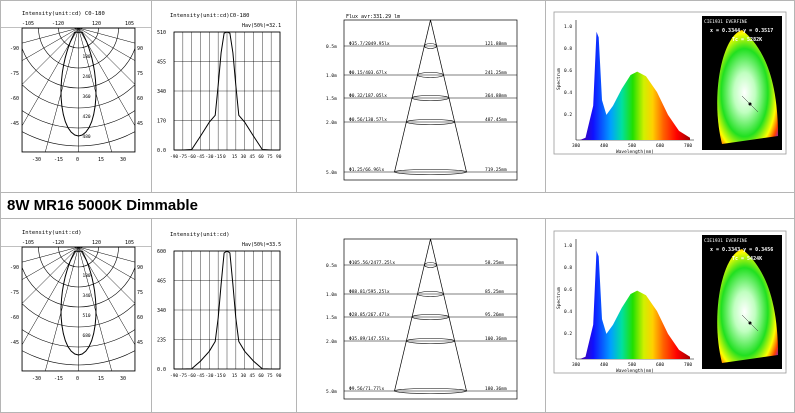 This screenshot has width=795, height=413. I want to click on polar-radial-label: 240, so click(87, 77).